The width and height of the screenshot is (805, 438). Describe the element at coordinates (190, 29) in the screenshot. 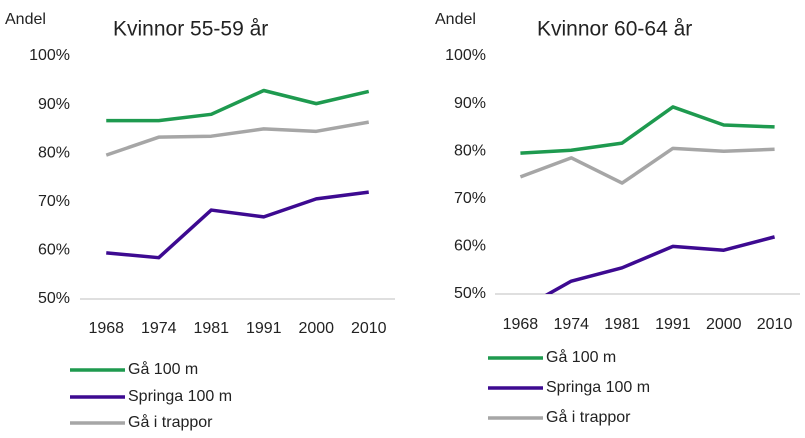

I see `chart-title: Kvinnor 55-59 år` at that location.